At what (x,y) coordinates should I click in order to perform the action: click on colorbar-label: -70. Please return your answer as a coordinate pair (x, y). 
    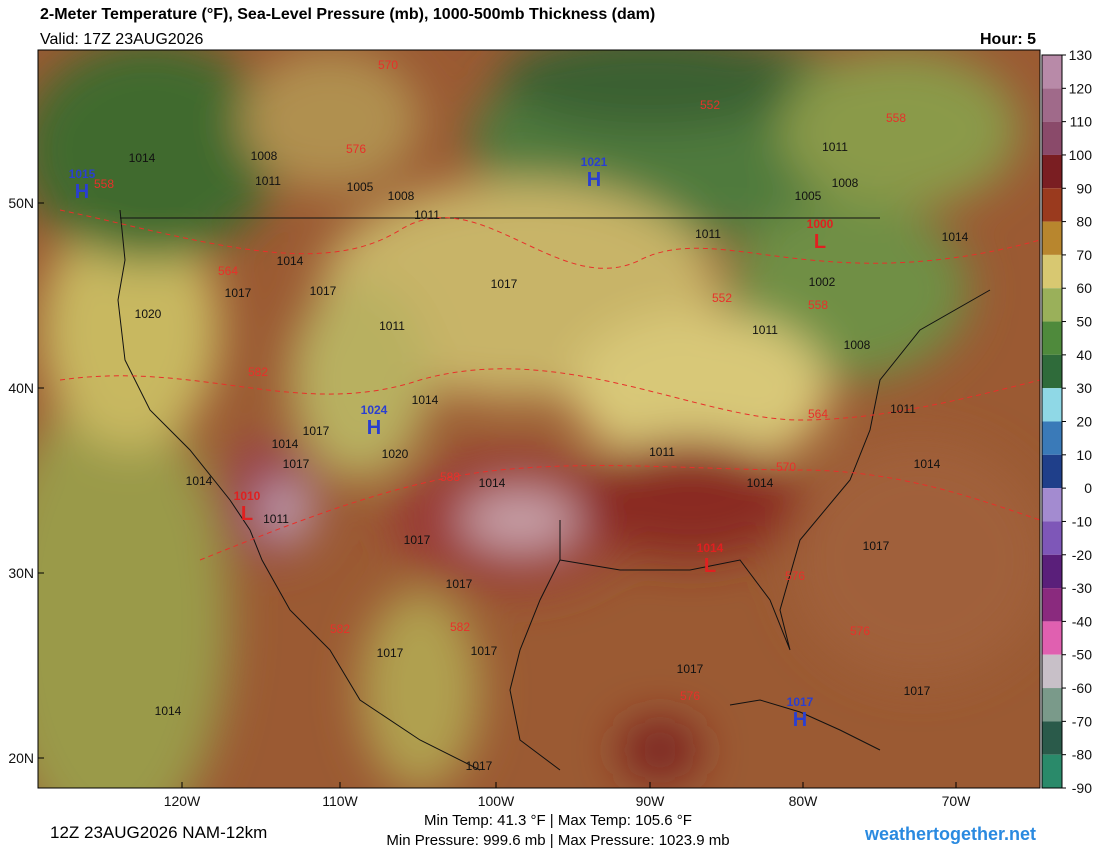
    Looking at the image, I should click on (1082, 721).